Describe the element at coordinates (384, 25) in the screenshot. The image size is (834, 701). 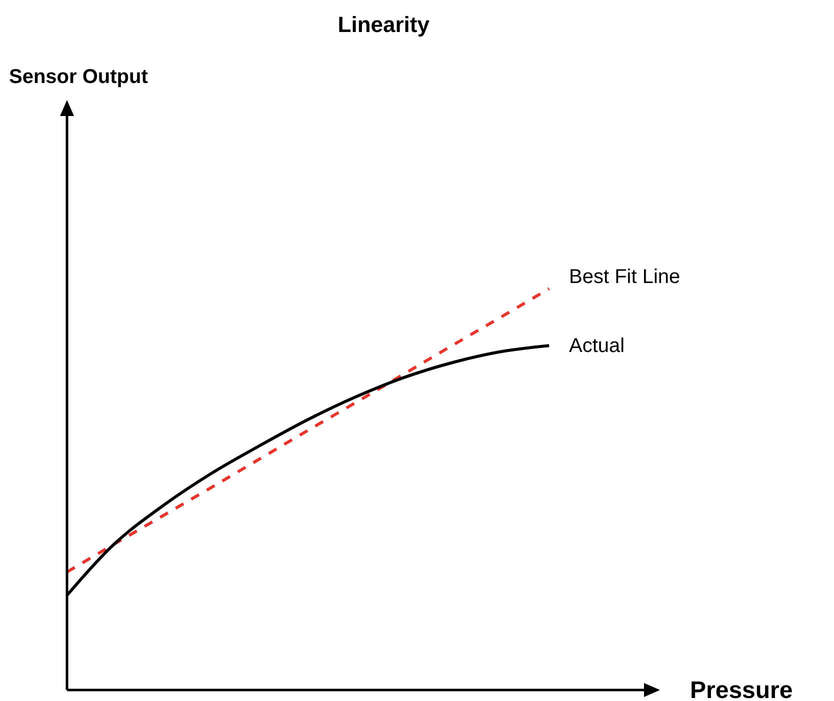
I see `chart-title: Linearity` at that location.